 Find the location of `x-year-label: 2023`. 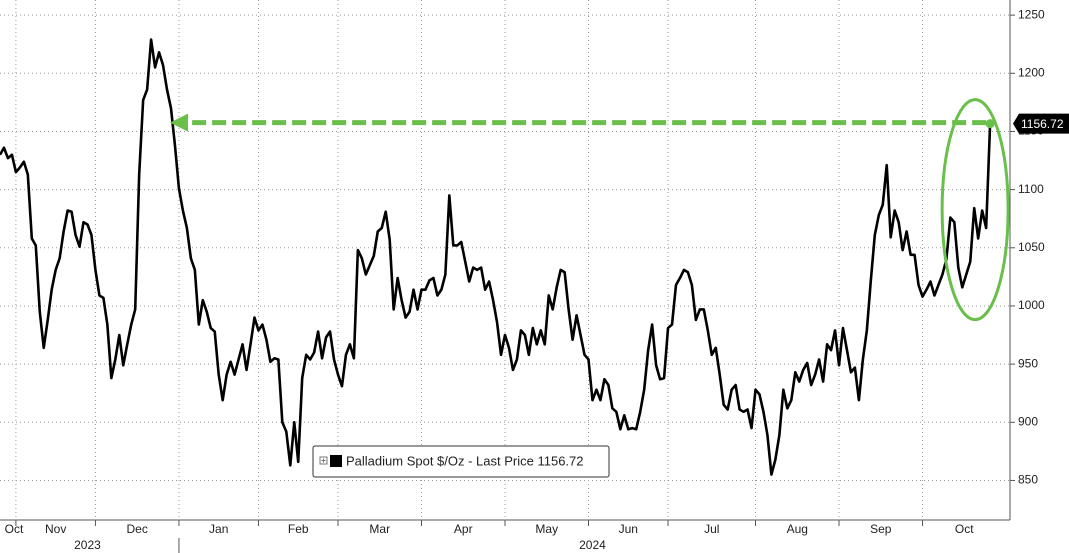

x-year-label: 2023 is located at coordinates (87, 545).